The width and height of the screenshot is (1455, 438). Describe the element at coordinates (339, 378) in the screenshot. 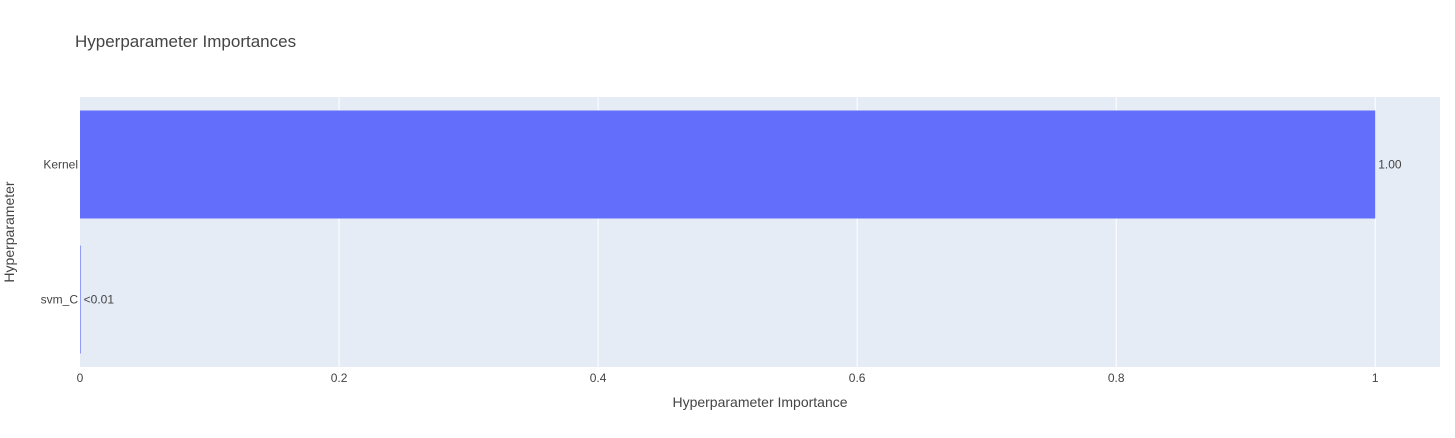

I see `x-tick-label: 0.2` at that location.